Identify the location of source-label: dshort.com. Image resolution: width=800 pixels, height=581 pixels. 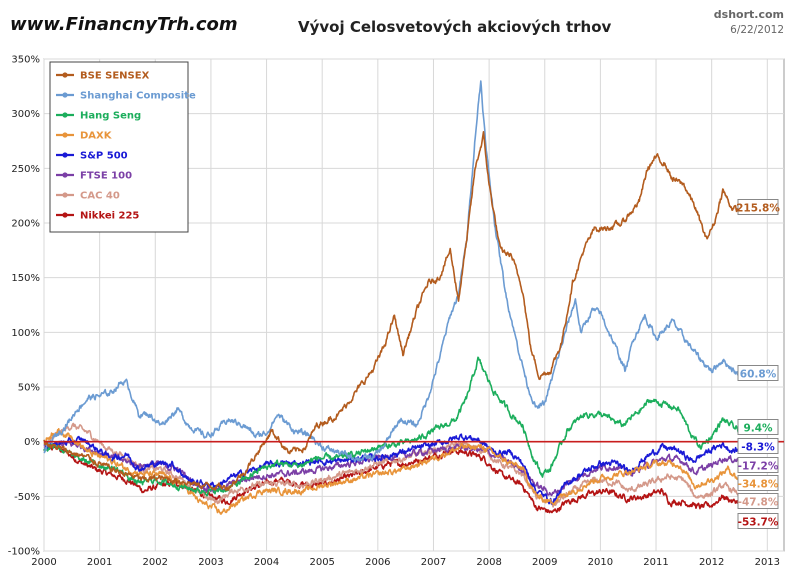
(748, 14).